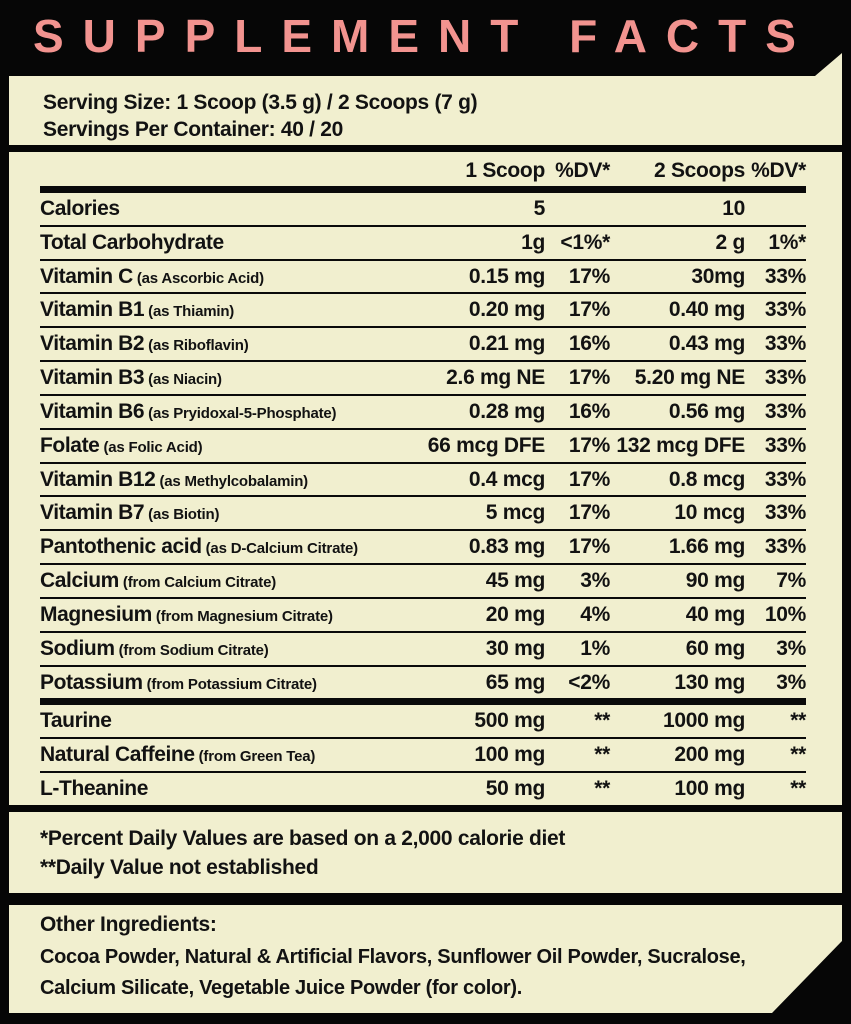 The height and width of the screenshot is (1024, 851). Describe the element at coordinates (539, 208) in the screenshot. I see `amount-1-scoop-cell: 5` at that location.